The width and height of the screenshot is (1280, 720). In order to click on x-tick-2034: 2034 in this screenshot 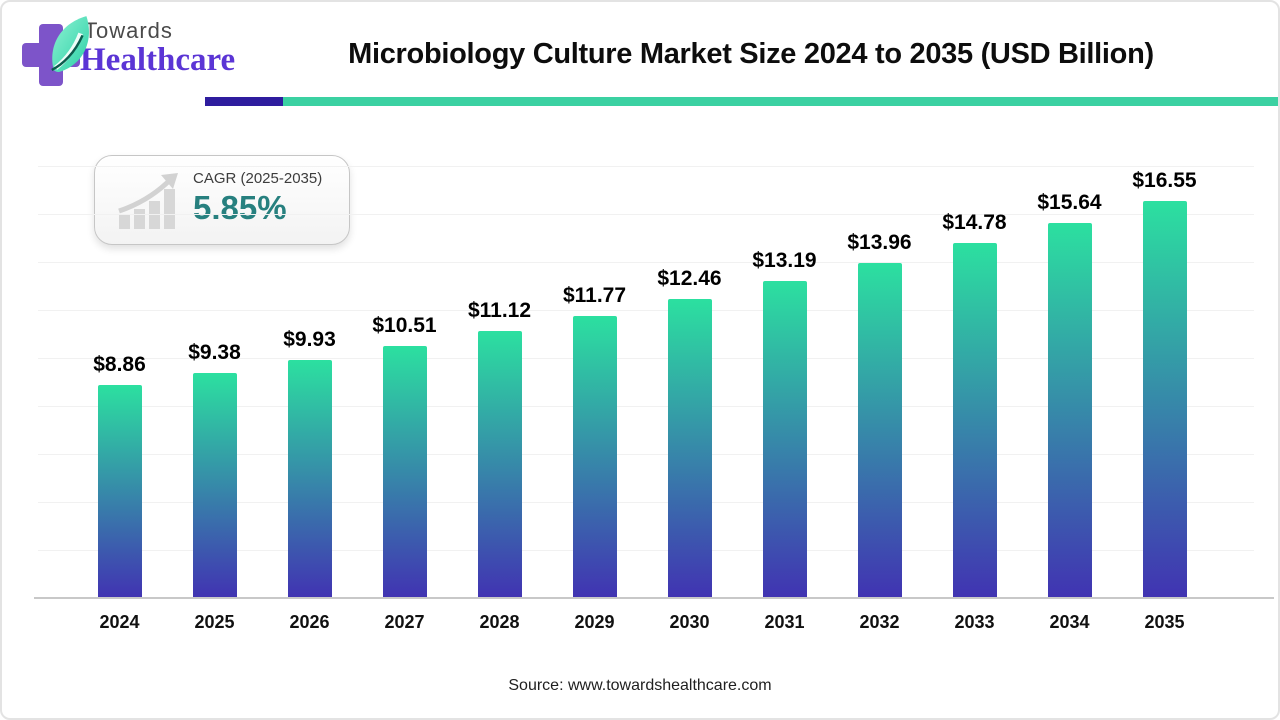, I will do `click(1069, 622)`.